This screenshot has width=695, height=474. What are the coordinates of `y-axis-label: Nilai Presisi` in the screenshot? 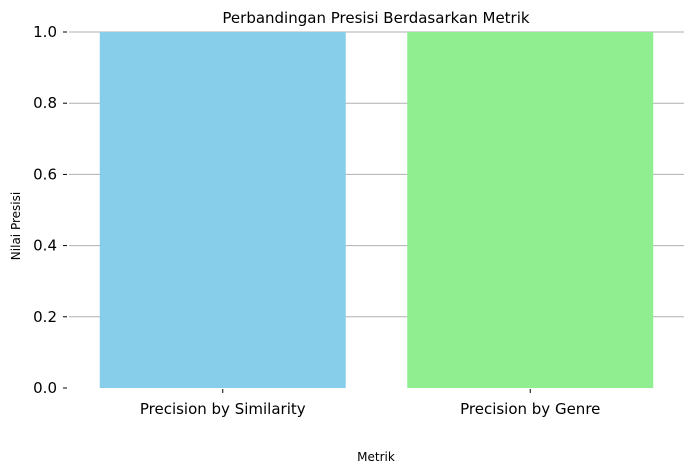 It's located at (16, 226).